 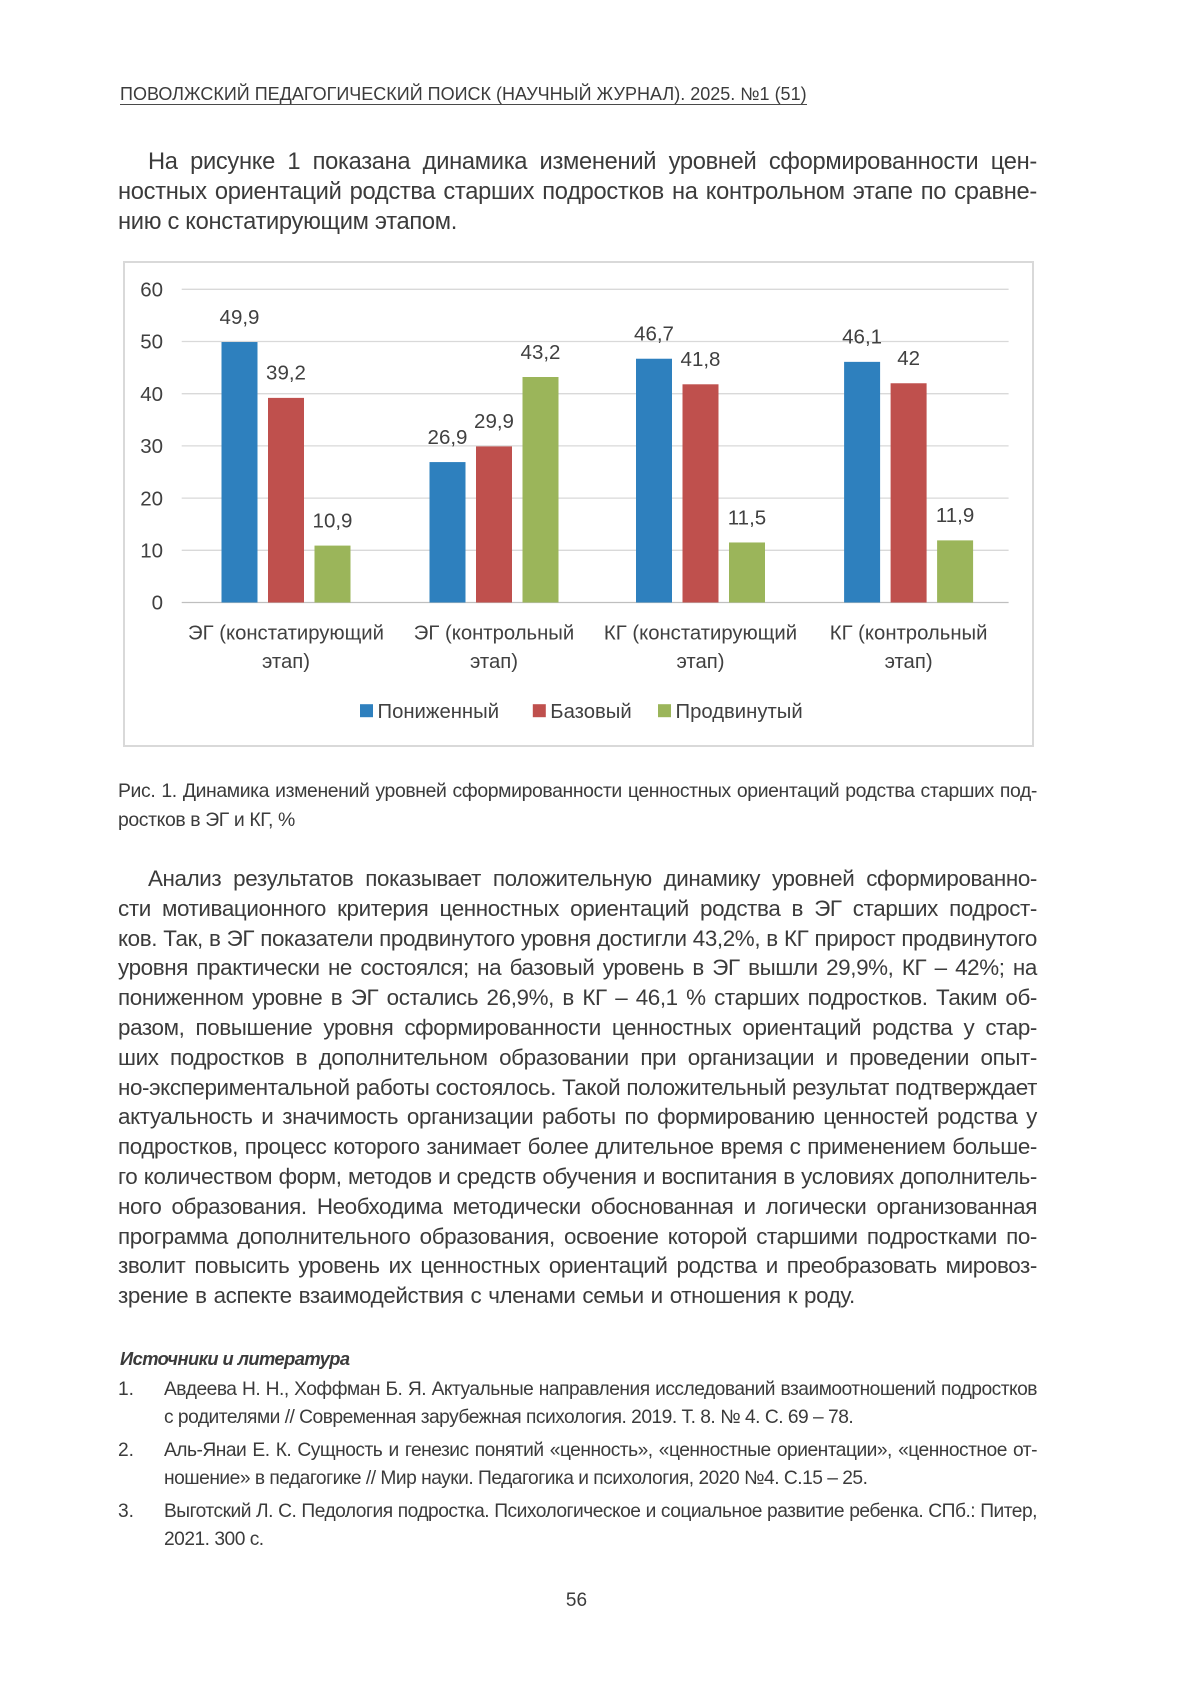 What do you see at coordinates (590, 712) in the screenshot?
I see `svg-text: Базовый` at bounding box center [590, 712].